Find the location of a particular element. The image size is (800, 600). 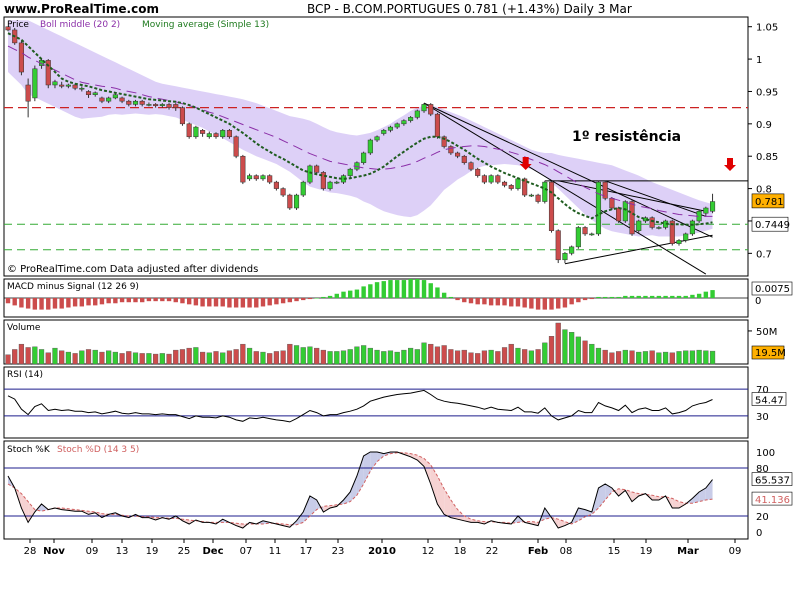

x-axis-label: 09 is located at coordinates (735, 551).